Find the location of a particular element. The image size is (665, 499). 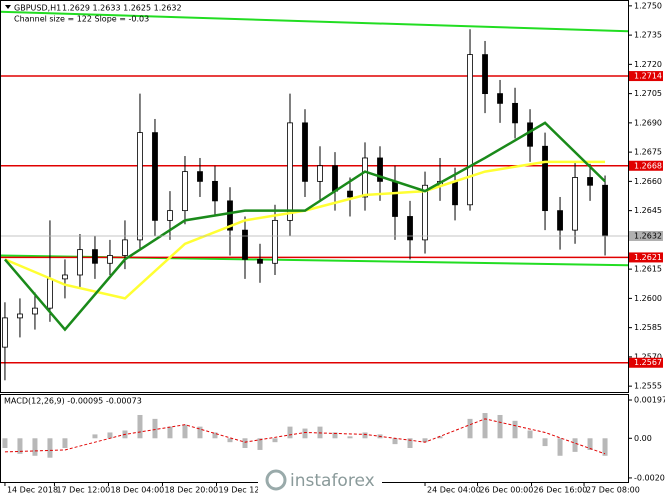

x-tick-label: 18 Dec 04:00 is located at coordinates (137, 490).